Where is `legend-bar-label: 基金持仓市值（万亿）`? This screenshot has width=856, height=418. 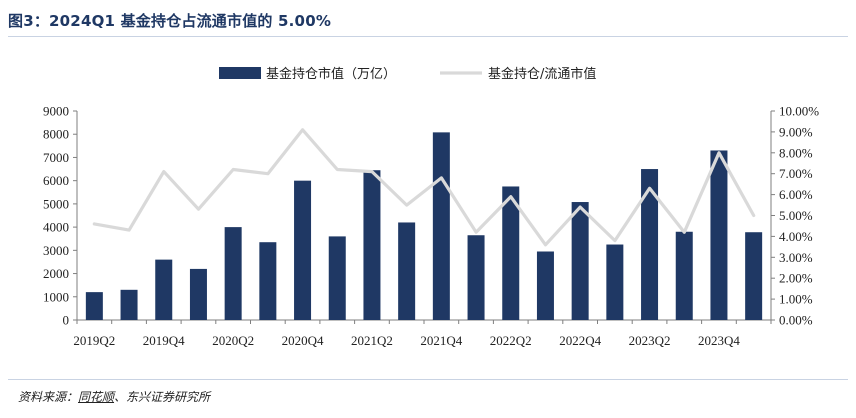 legend-bar-label: 基金持仓市值（万亿） is located at coordinates (331, 74).